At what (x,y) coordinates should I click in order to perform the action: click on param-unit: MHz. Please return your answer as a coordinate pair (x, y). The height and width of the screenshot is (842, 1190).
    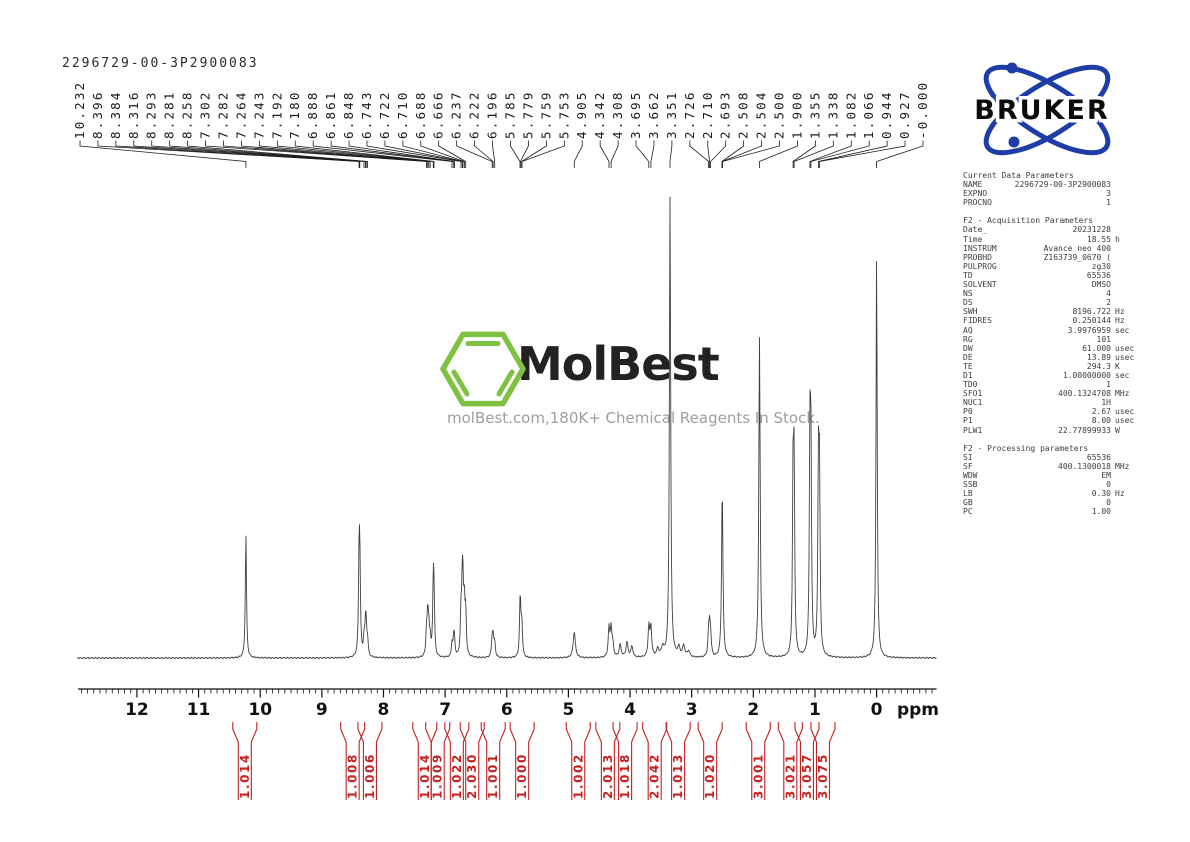
    Looking at the image, I should click on (1122, 394).